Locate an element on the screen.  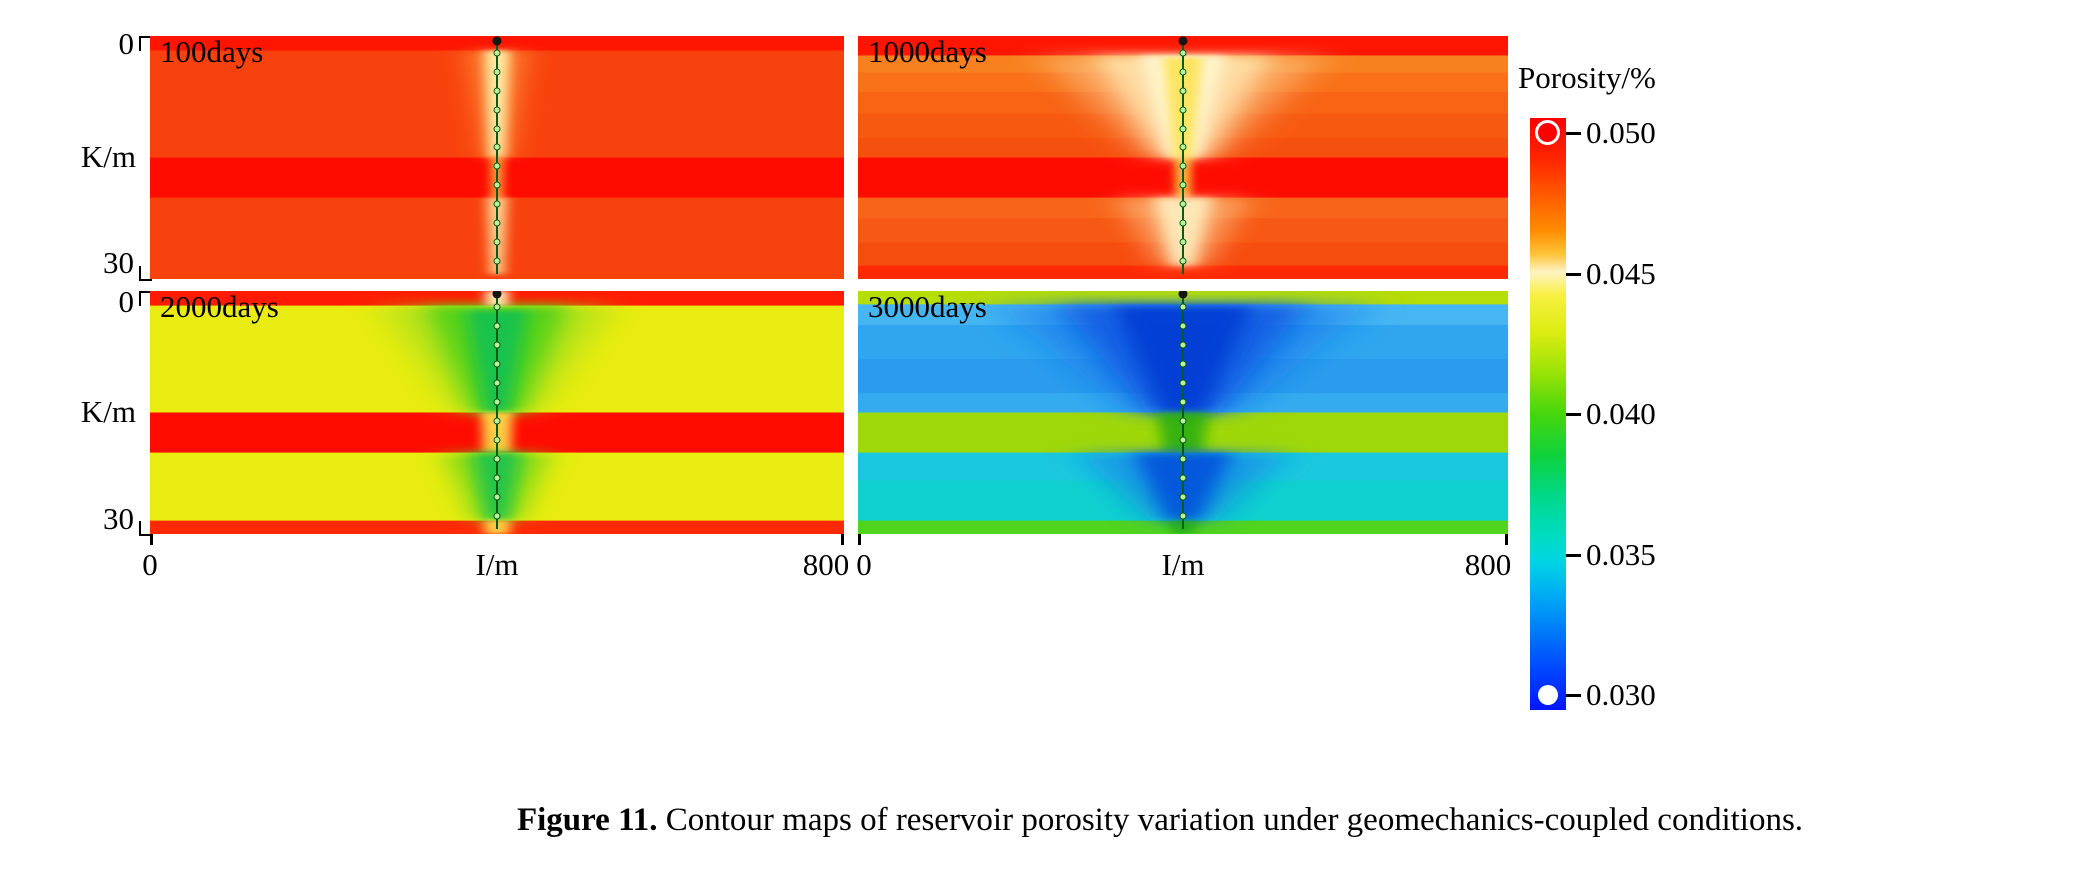
figure-caption-number: Figure 11. is located at coordinates (587, 820).